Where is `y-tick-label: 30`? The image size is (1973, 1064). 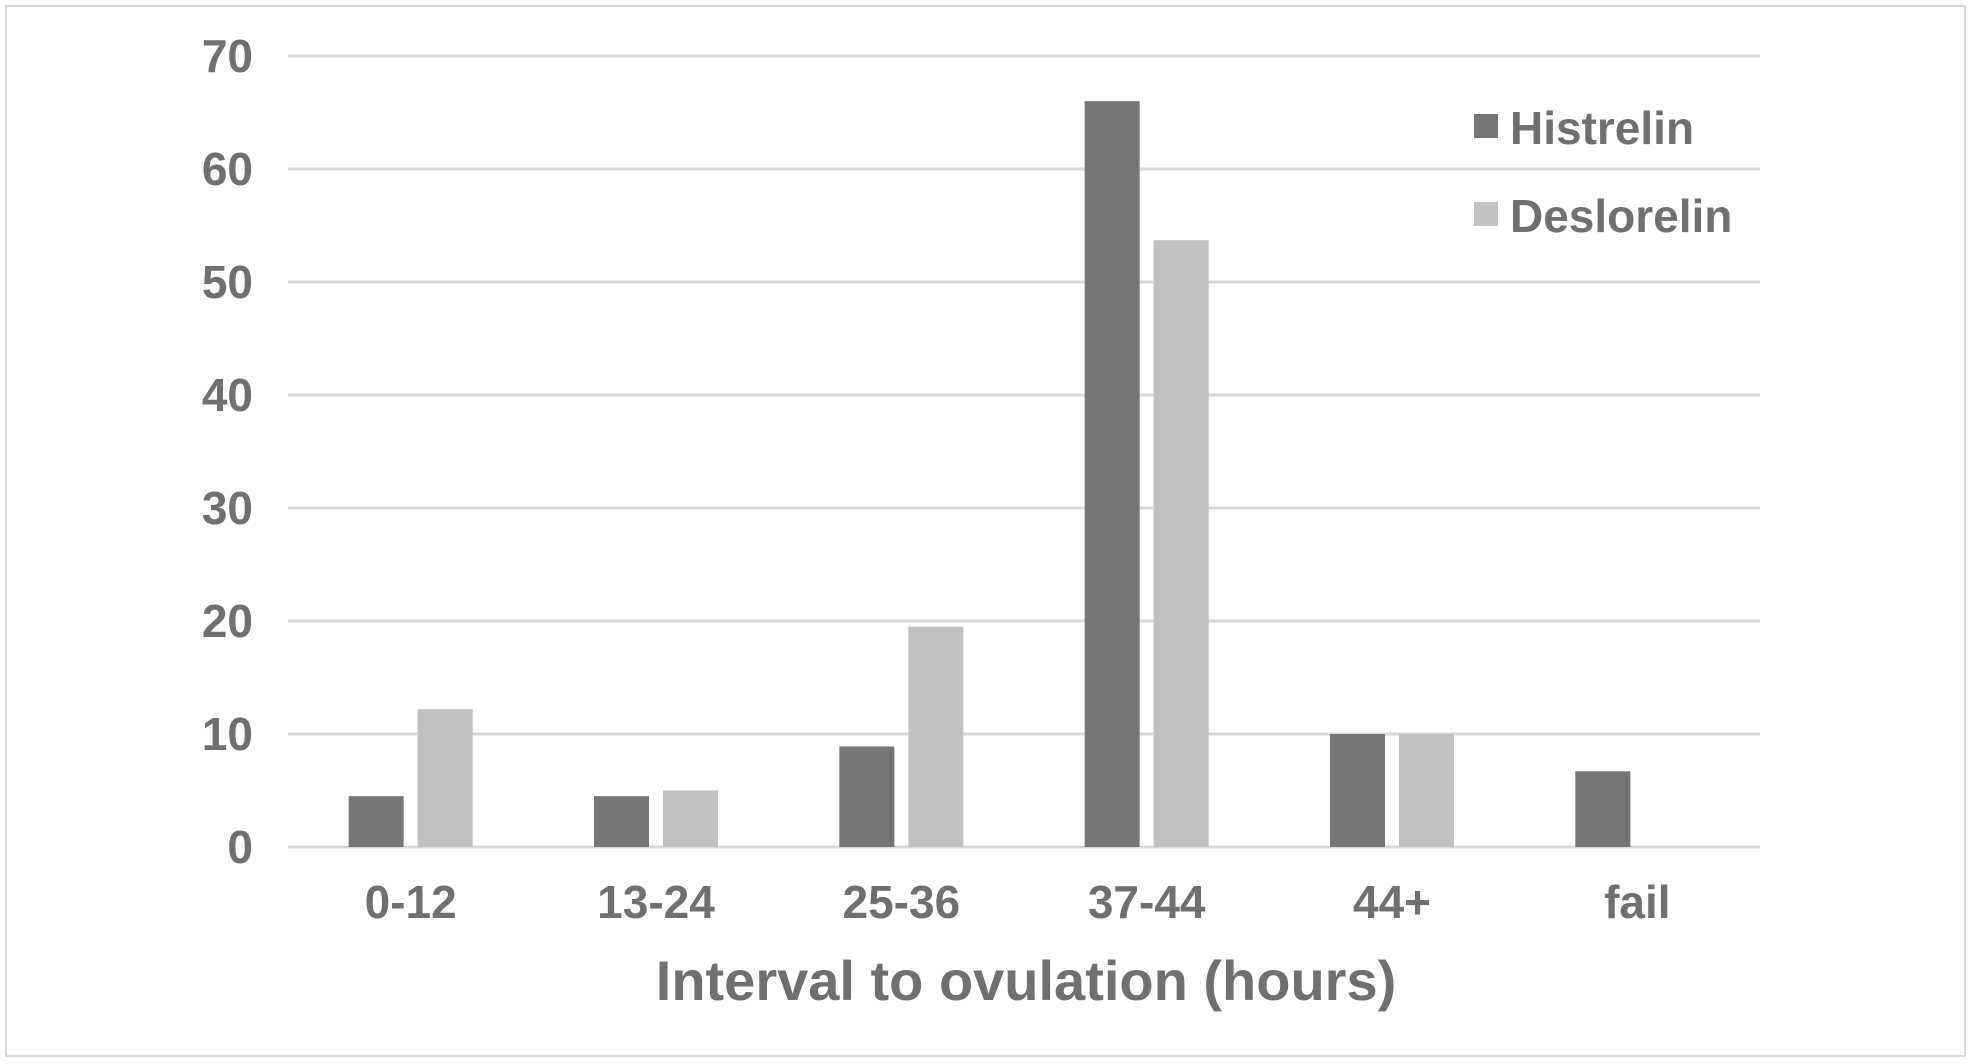 y-tick-label: 30 is located at coordinates (227, 508).